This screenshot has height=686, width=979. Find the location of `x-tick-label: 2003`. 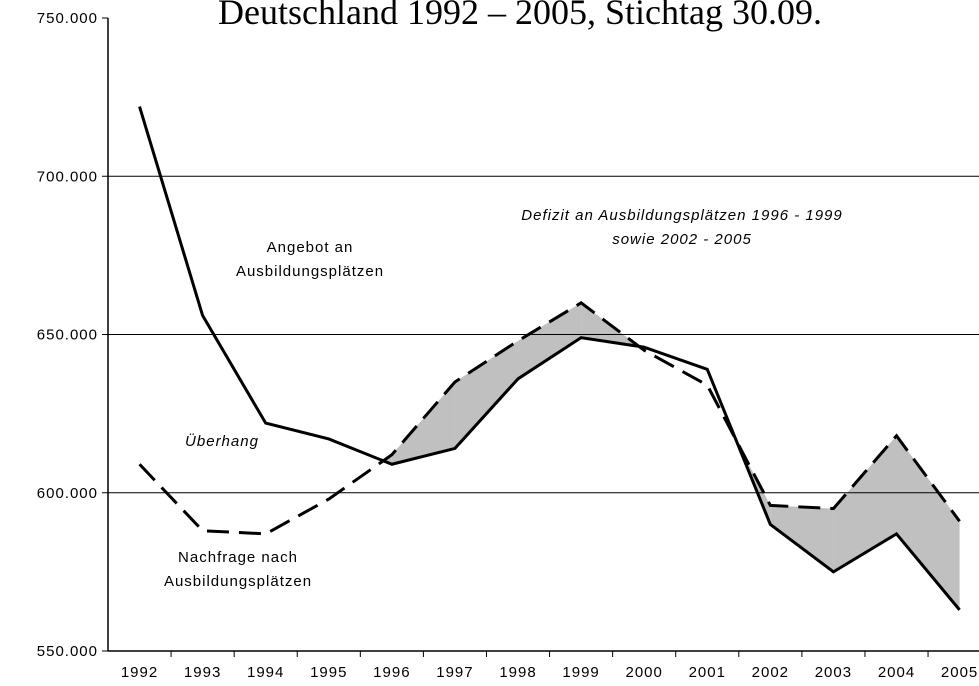

x-tick-label: 2003 is located at coordinates (833, 672).